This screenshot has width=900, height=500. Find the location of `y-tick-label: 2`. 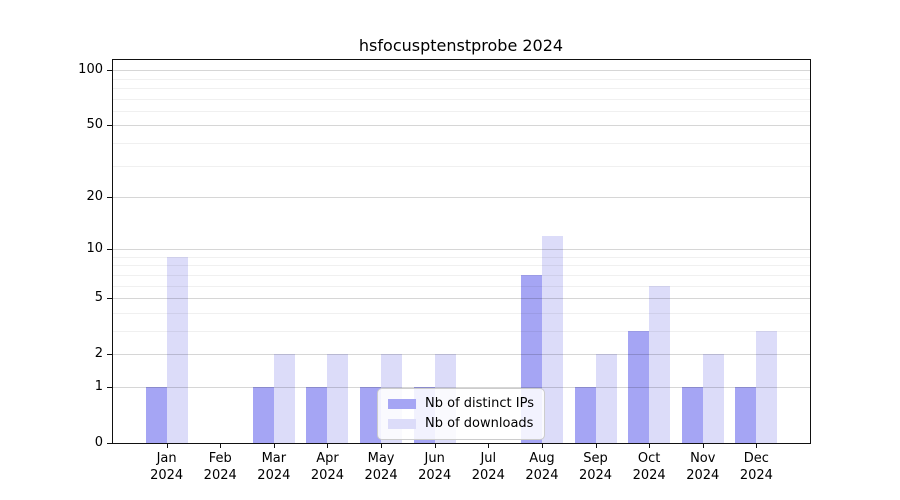

y-tick-label: 2 is located at coordinates (98, 354).